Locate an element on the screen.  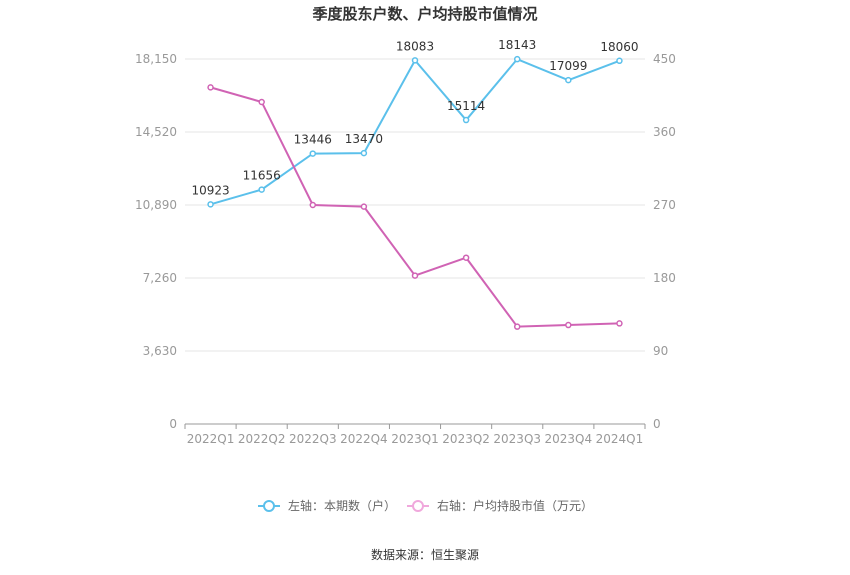
y-right-tick-label: 270 is located at coordinates (664, 205).